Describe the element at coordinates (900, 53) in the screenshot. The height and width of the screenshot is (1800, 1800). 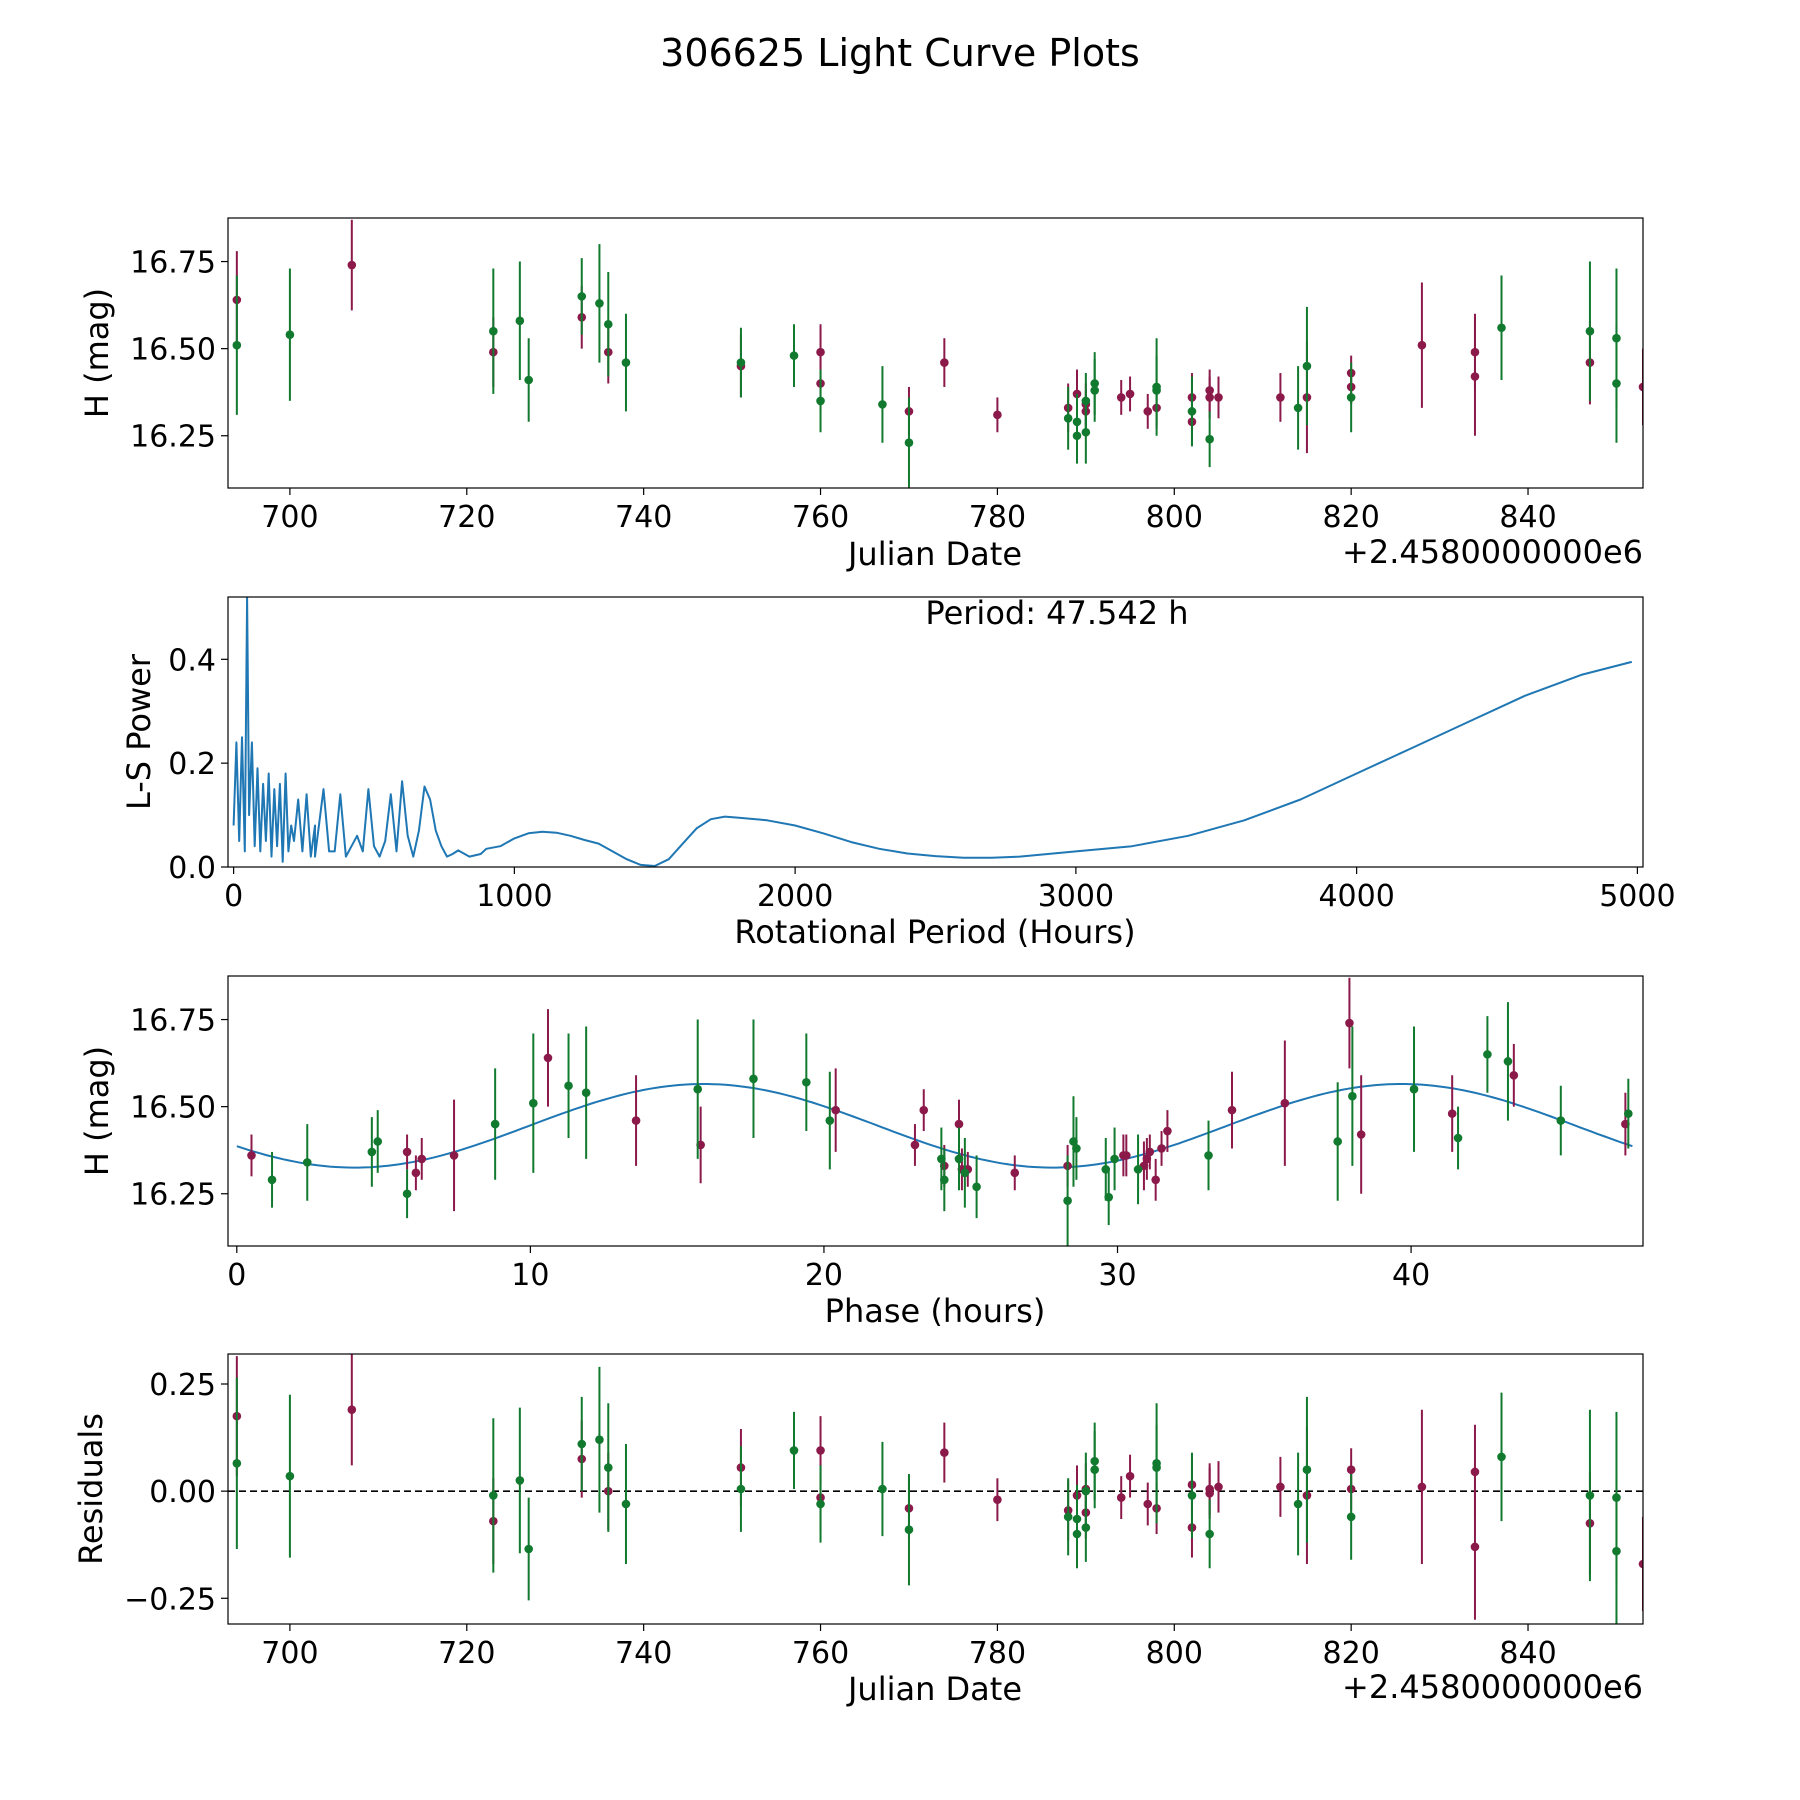
I see `figure-title: 306625 Light Curve Plots` at that location.